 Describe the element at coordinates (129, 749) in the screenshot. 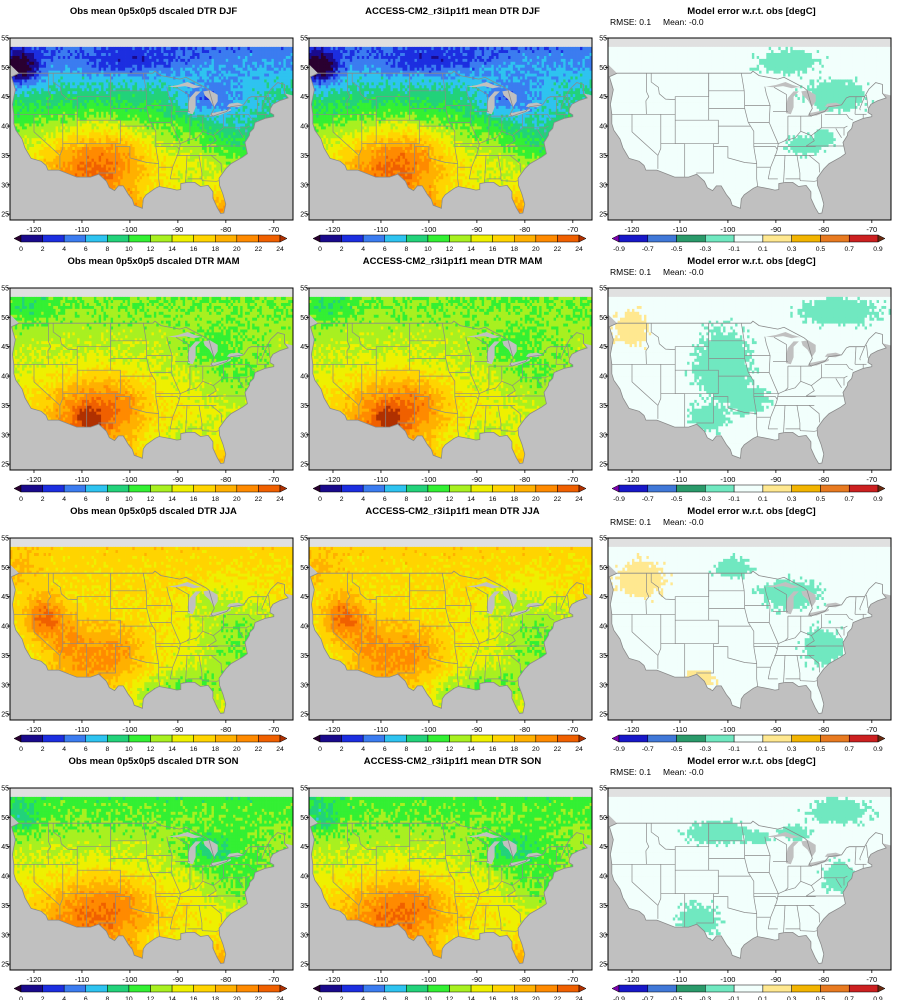

I see `colorbar-tick-label: 10` at that location.